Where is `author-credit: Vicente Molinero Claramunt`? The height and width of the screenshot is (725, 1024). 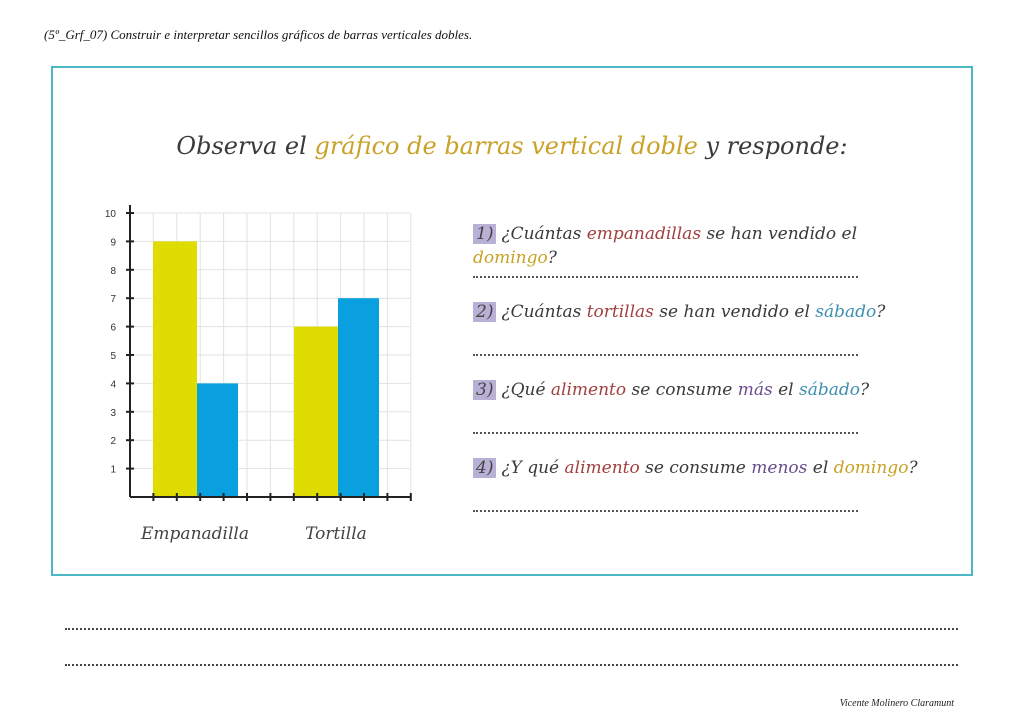 author-credit: Vicente Molinero Claramunt is located at coordinates (896, 703).